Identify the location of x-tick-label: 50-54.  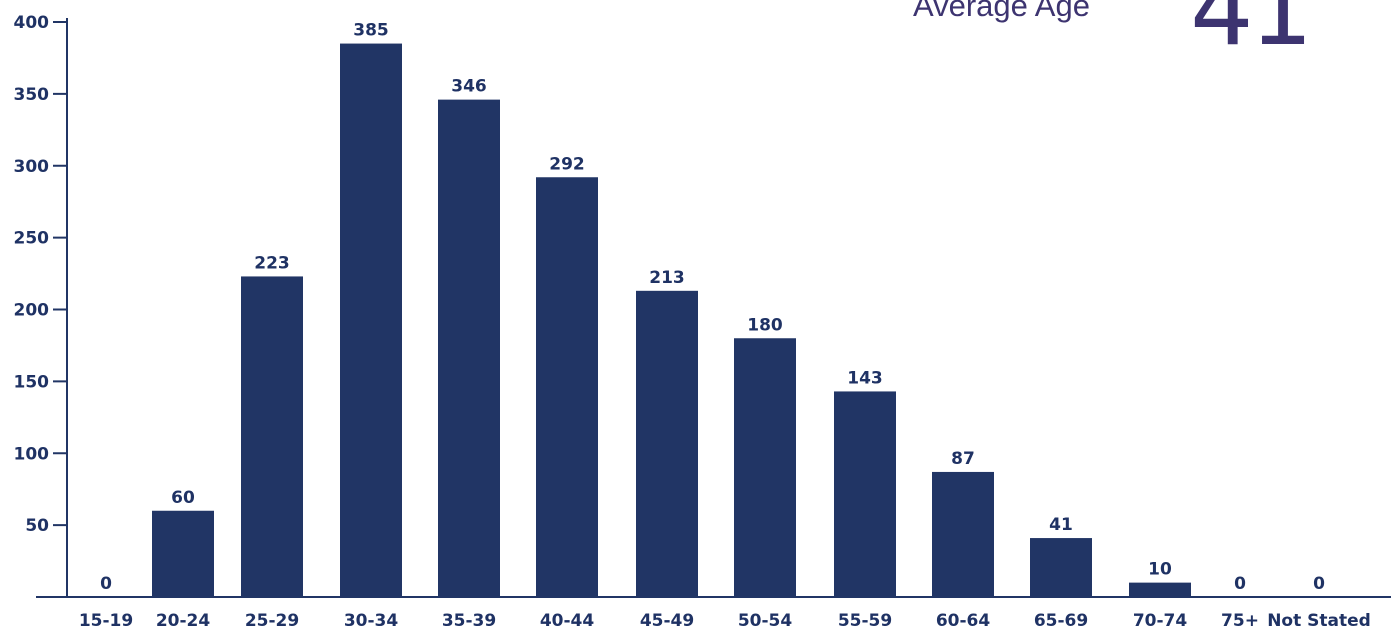
(765, 620).